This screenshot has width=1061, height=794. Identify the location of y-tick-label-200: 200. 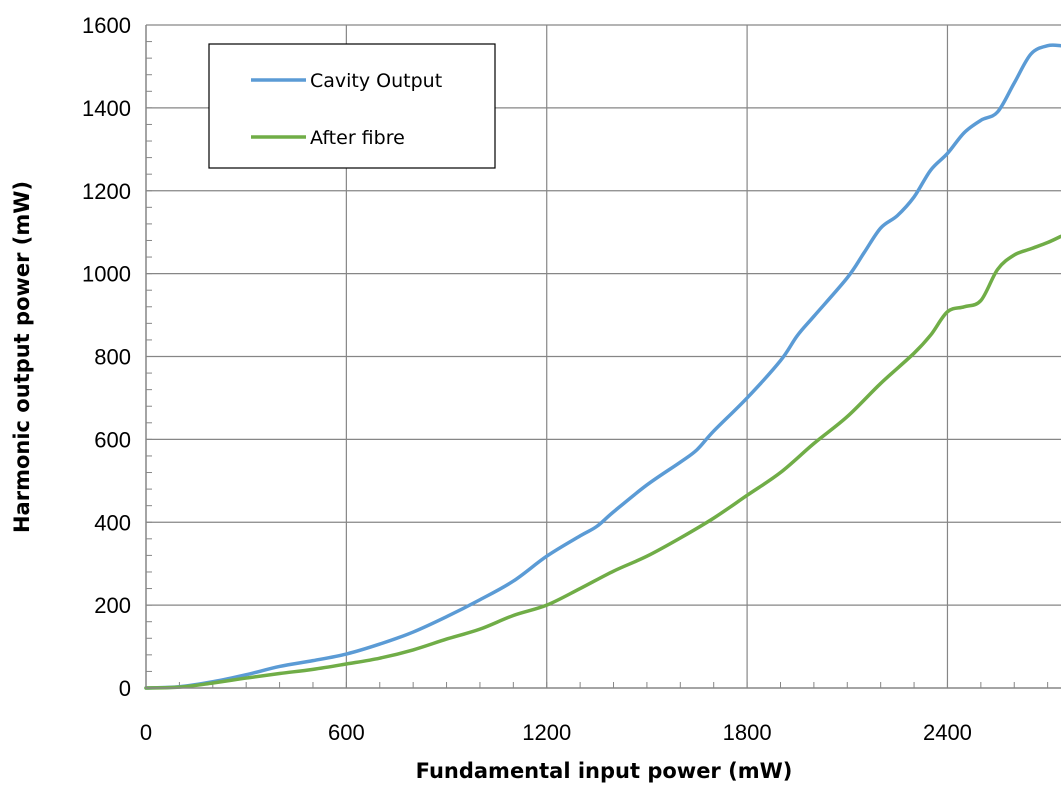
(112, 605).